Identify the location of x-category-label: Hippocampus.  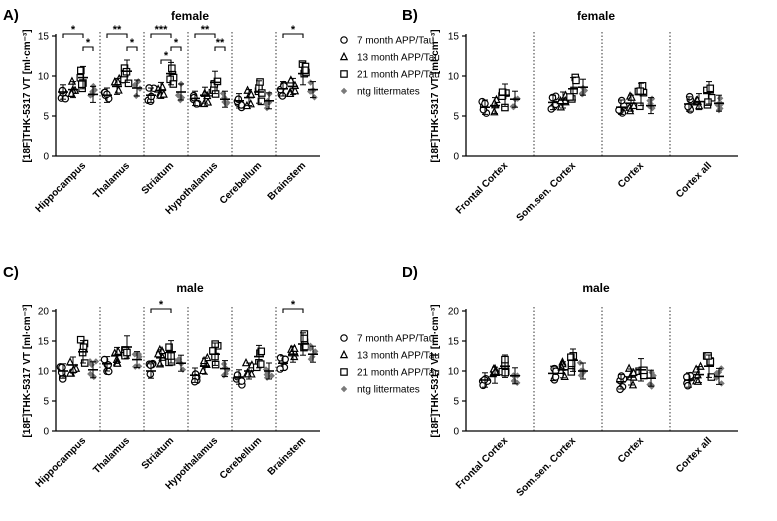
(61, 187).